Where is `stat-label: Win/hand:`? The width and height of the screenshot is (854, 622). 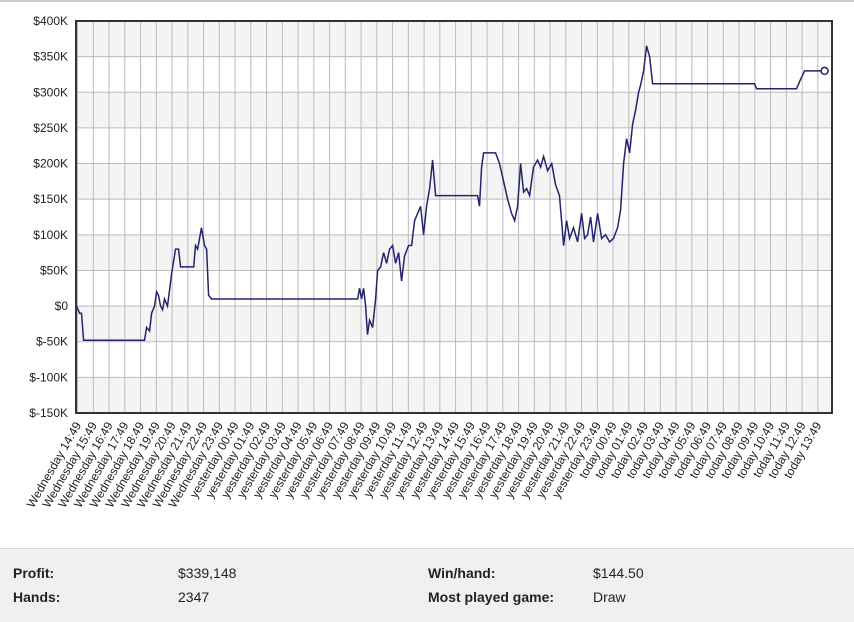 stat-label: Win/hand: is located at coordinates (462, 573).